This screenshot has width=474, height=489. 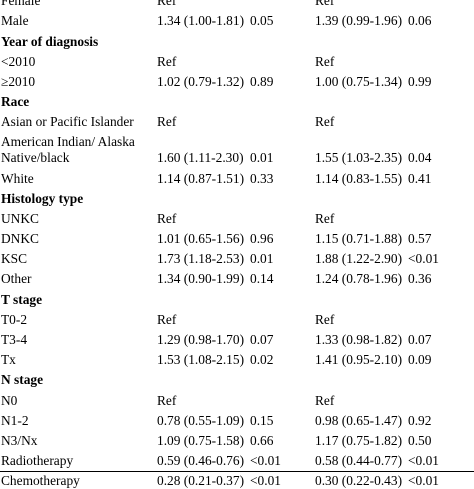 I want to click on p-value-model-1-cell: 0.89, so click(x=262, y=81).